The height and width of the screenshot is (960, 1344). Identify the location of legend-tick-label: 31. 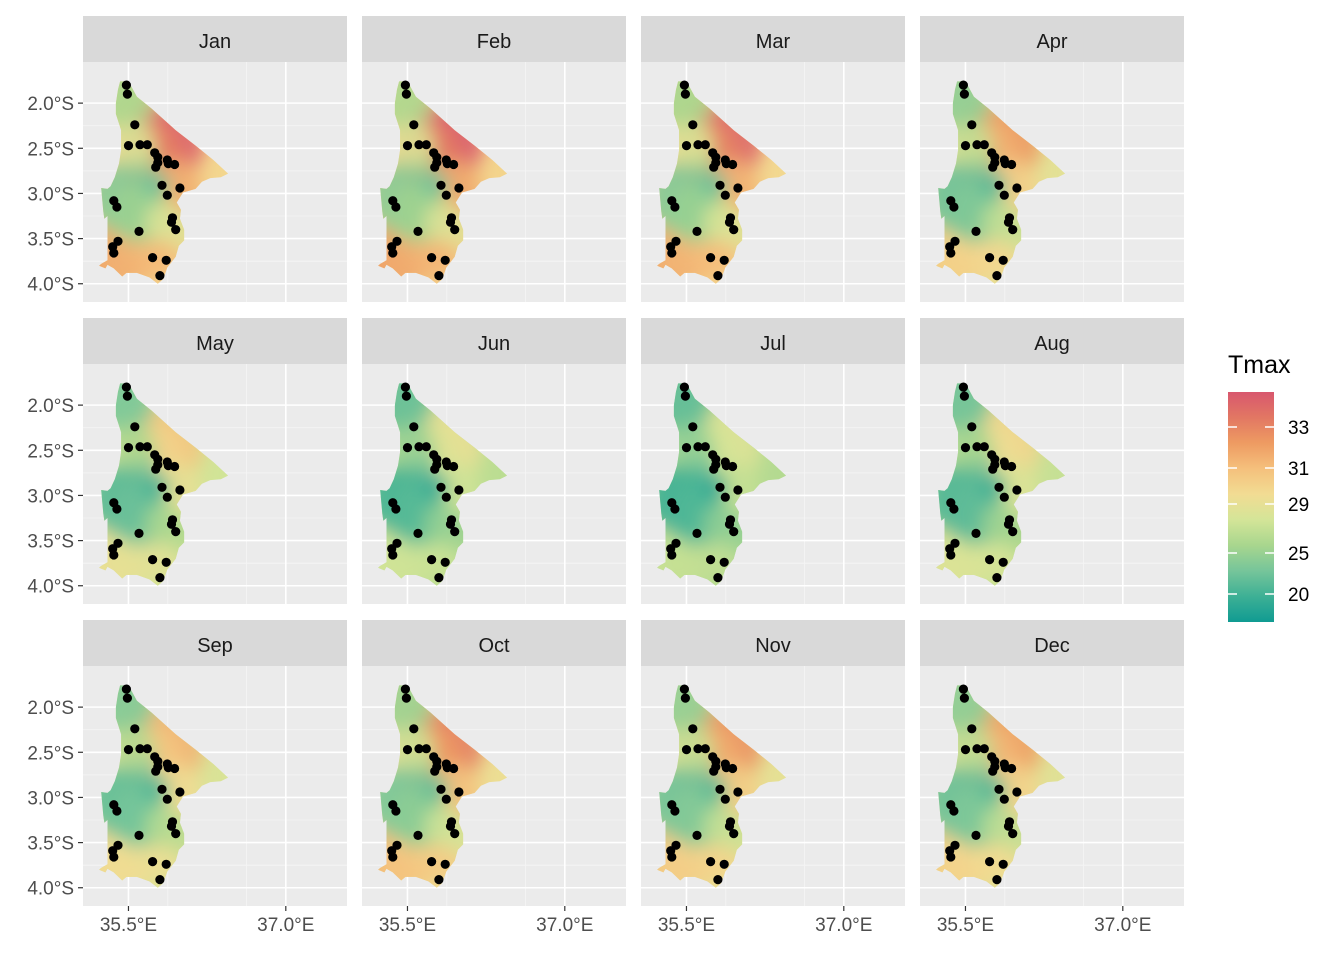
(1298, 469).